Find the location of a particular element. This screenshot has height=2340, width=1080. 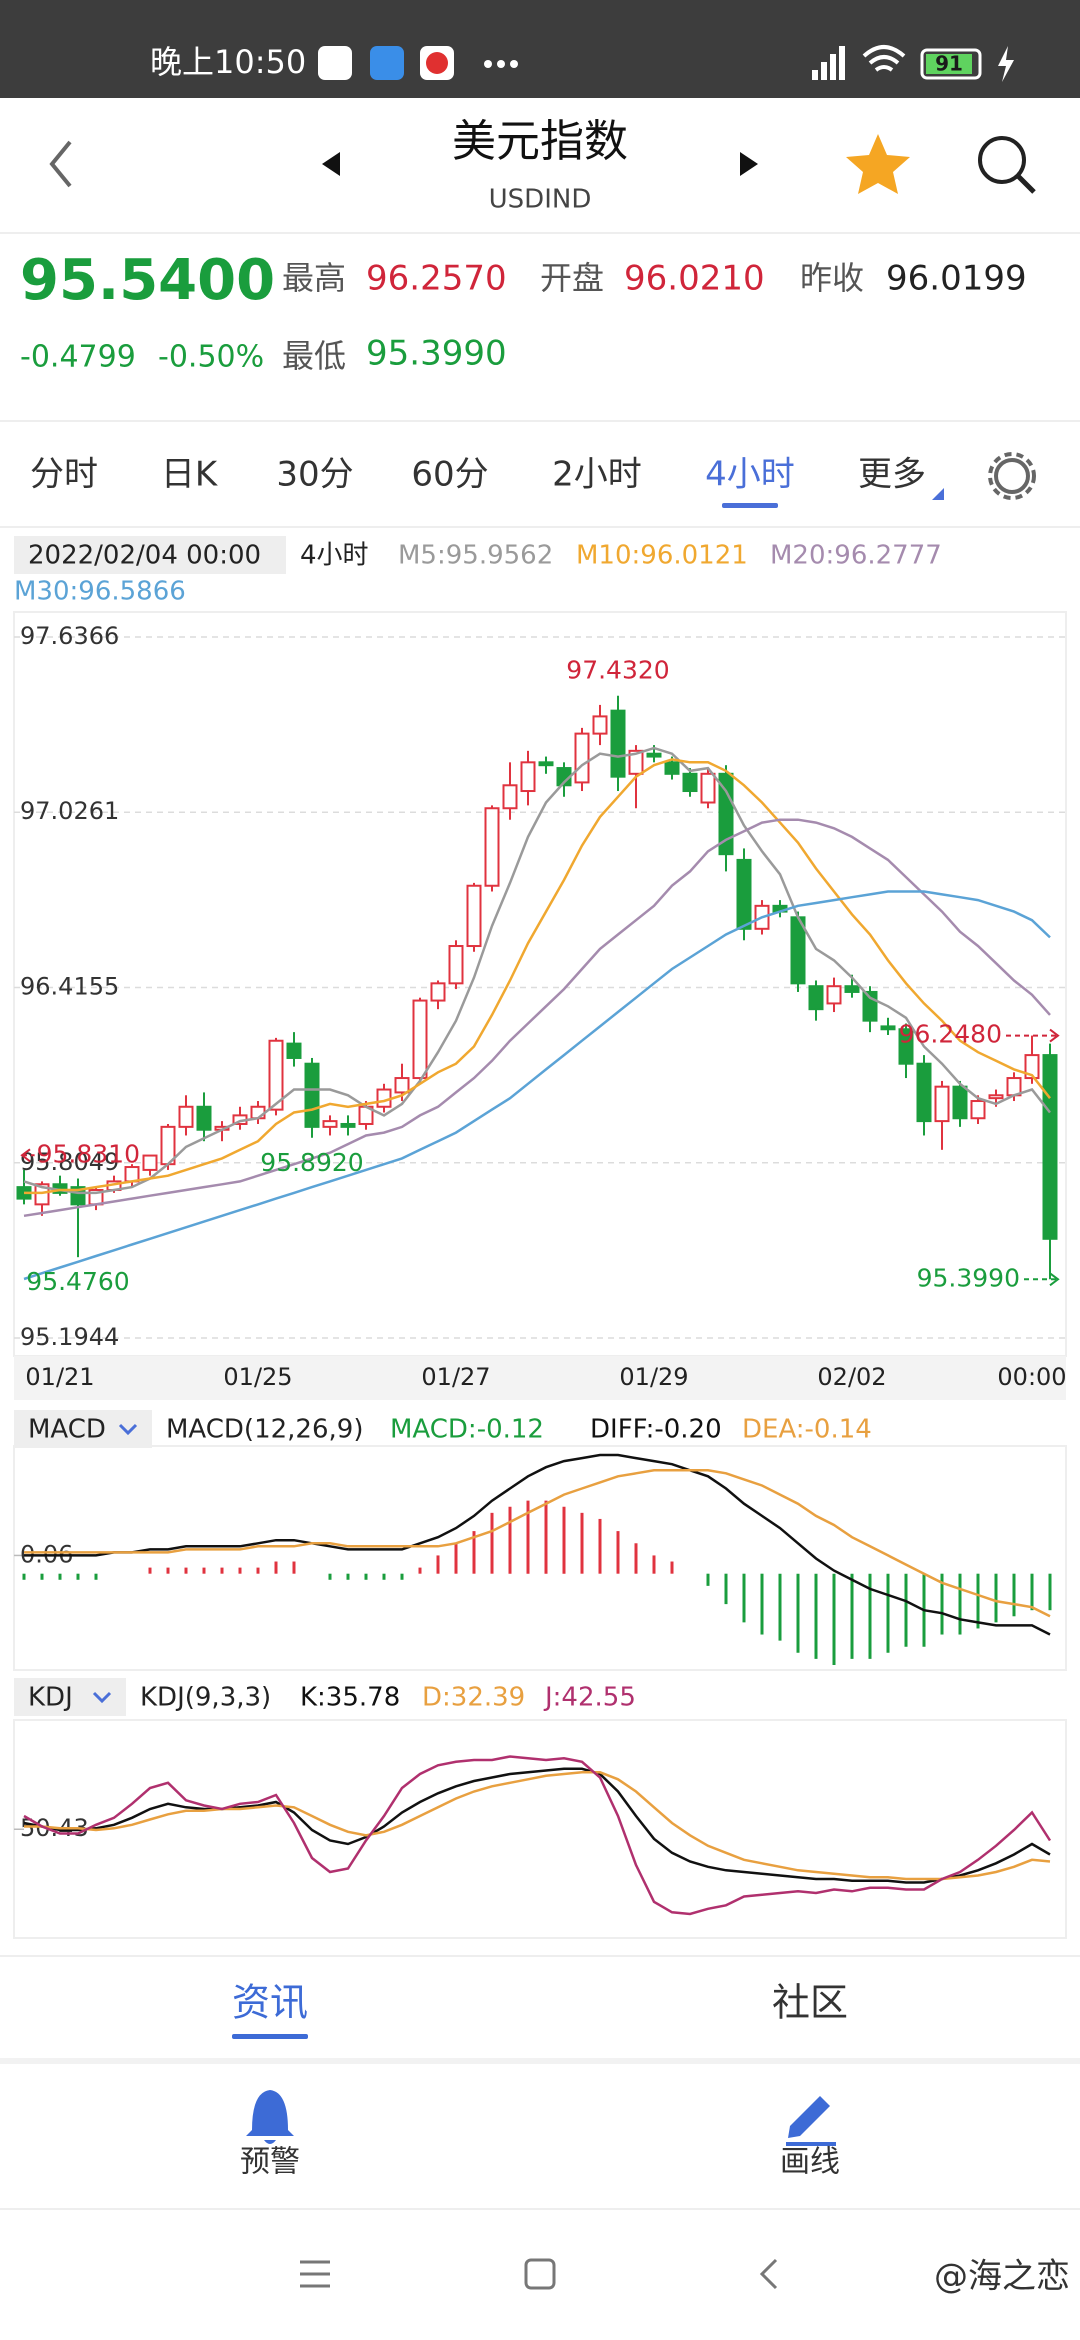

prev-button is located at coordinates (331, 164).